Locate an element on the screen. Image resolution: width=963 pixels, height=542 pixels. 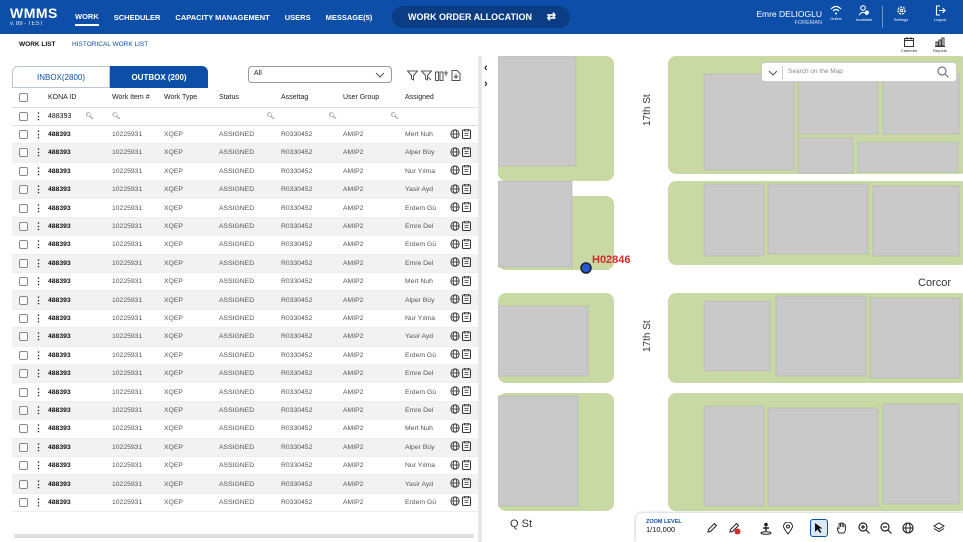
reports-button: Reports is located at coordinates (940, 45).